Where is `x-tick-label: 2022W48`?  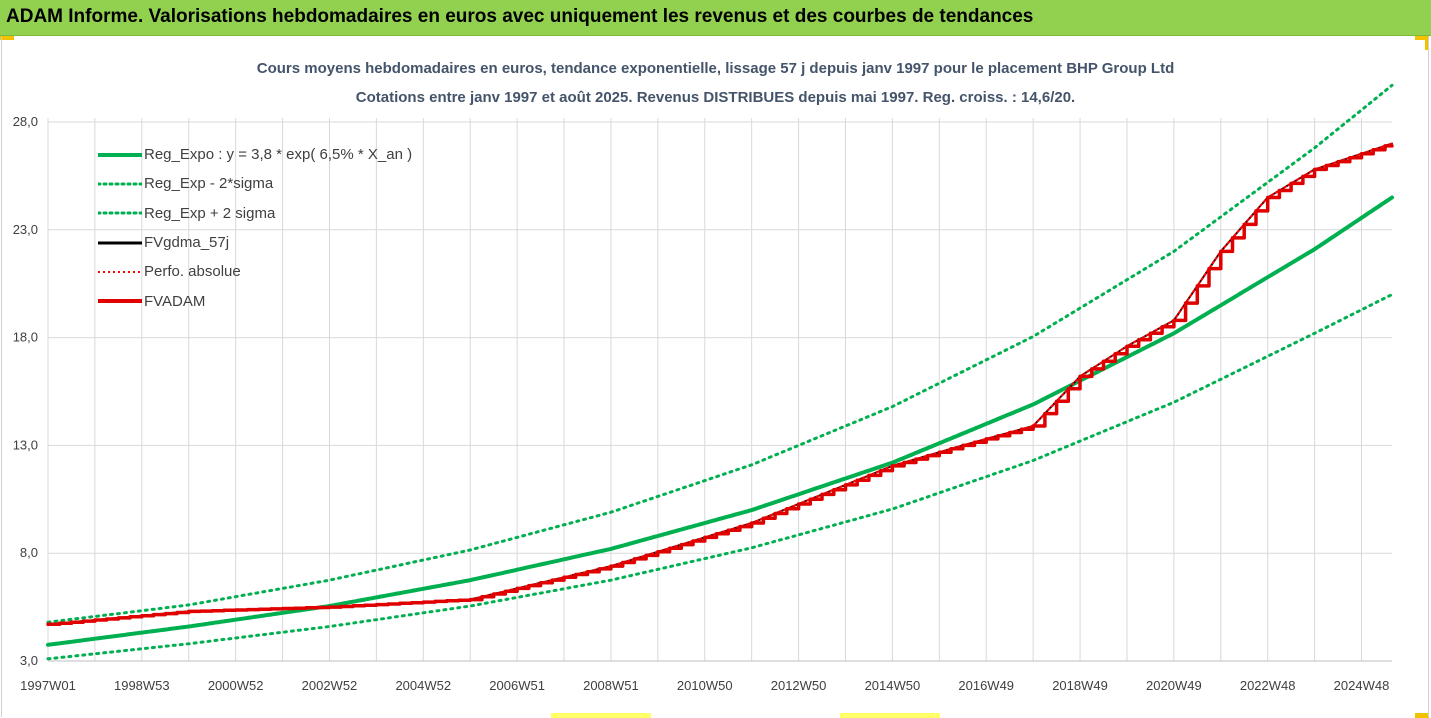 x-tick-label: 2022W48 is located at coordinates (1268, 685).